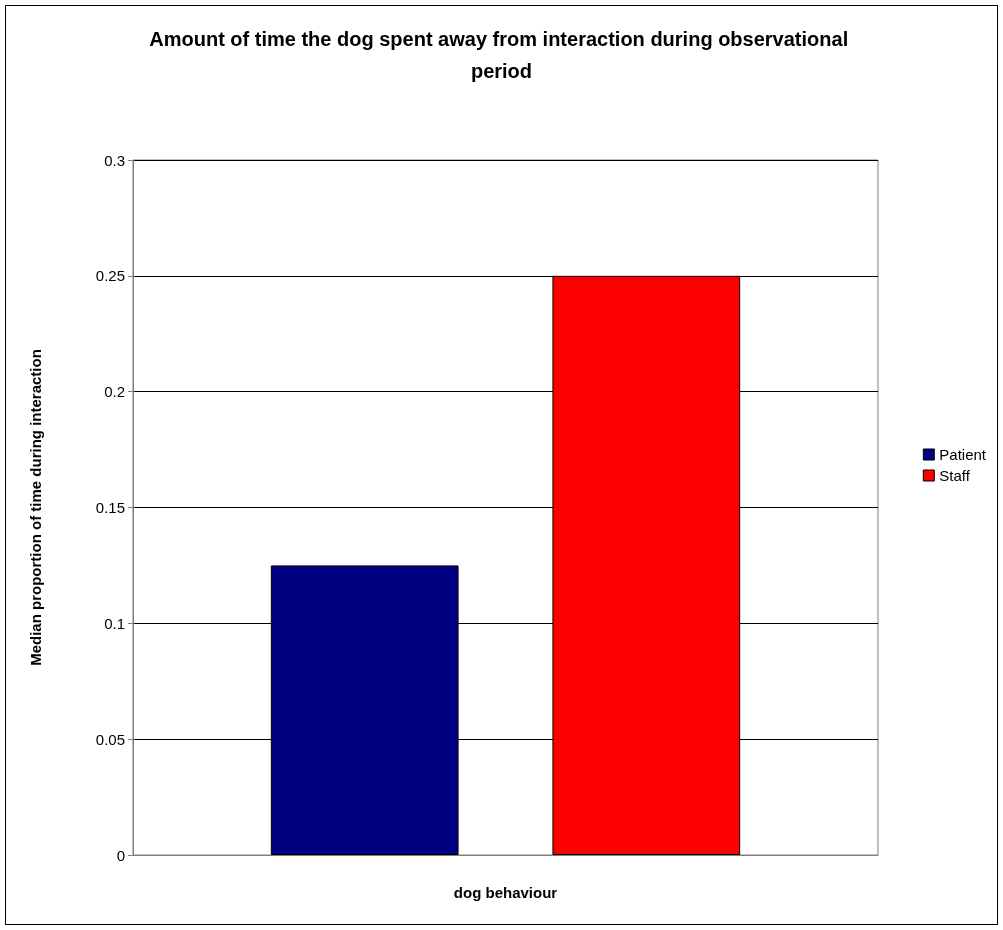 The height and width of the screenshot is (930, 1003). I want to click on chart-title: Amount of time the dog spent away from interaction during observational period, so click(501, 55).